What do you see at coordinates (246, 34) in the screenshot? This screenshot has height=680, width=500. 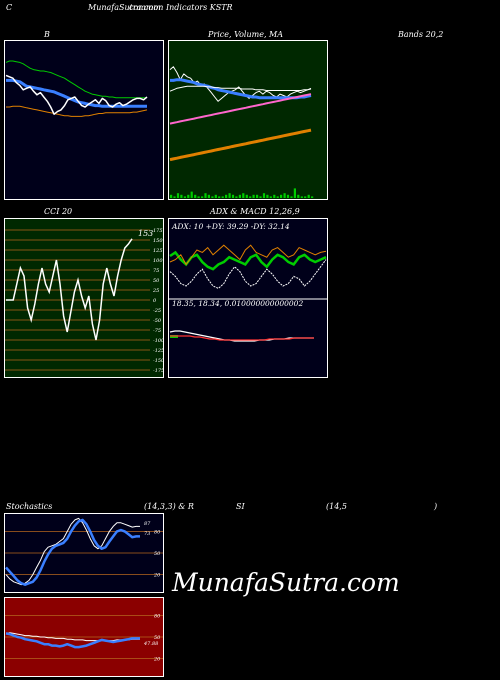 I see `price-volume-title: Price, Volume, MA` at bounding box center [246, 34].